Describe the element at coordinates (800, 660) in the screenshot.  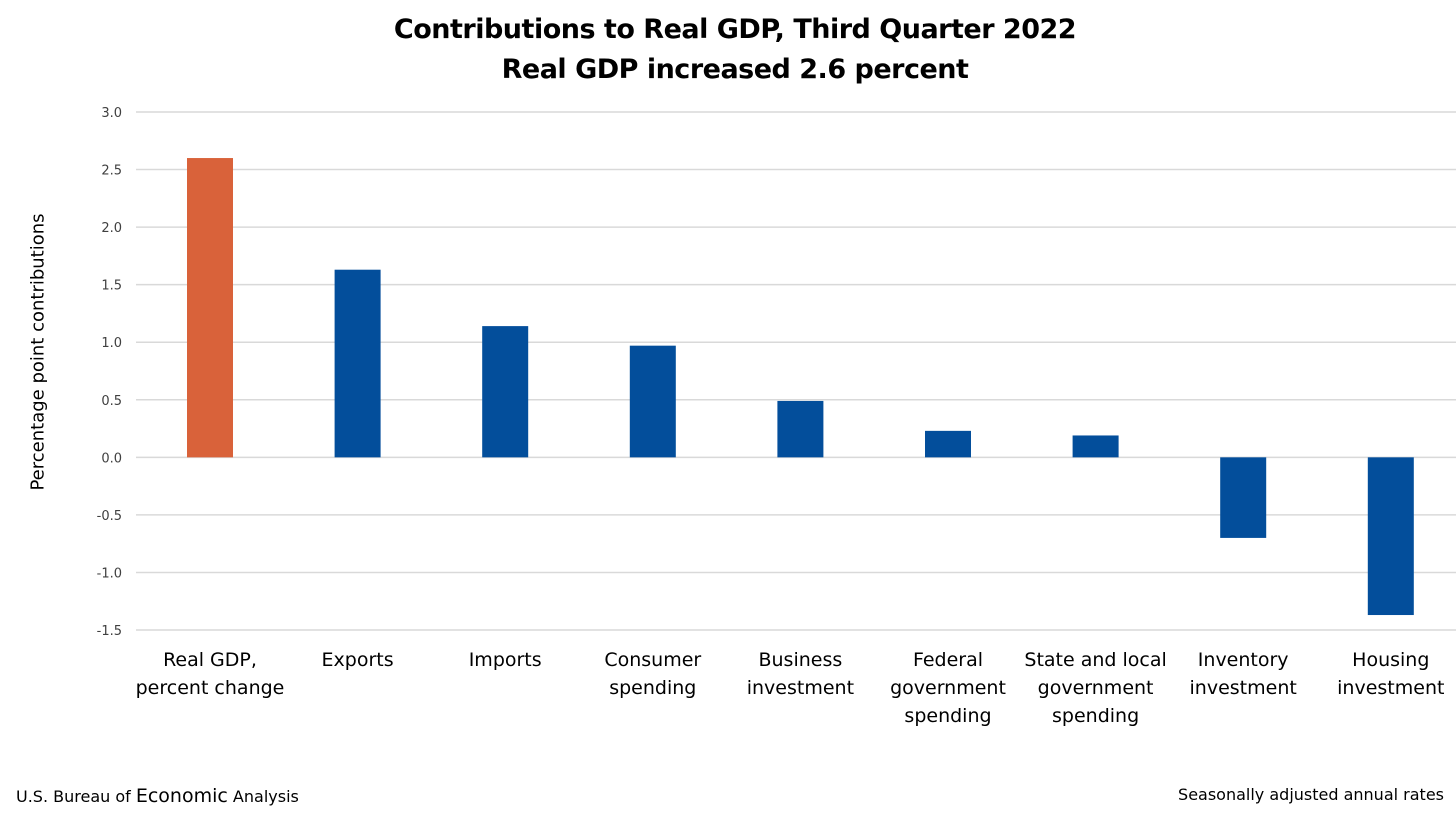
I see `x-category-label-line: Business` at that location.